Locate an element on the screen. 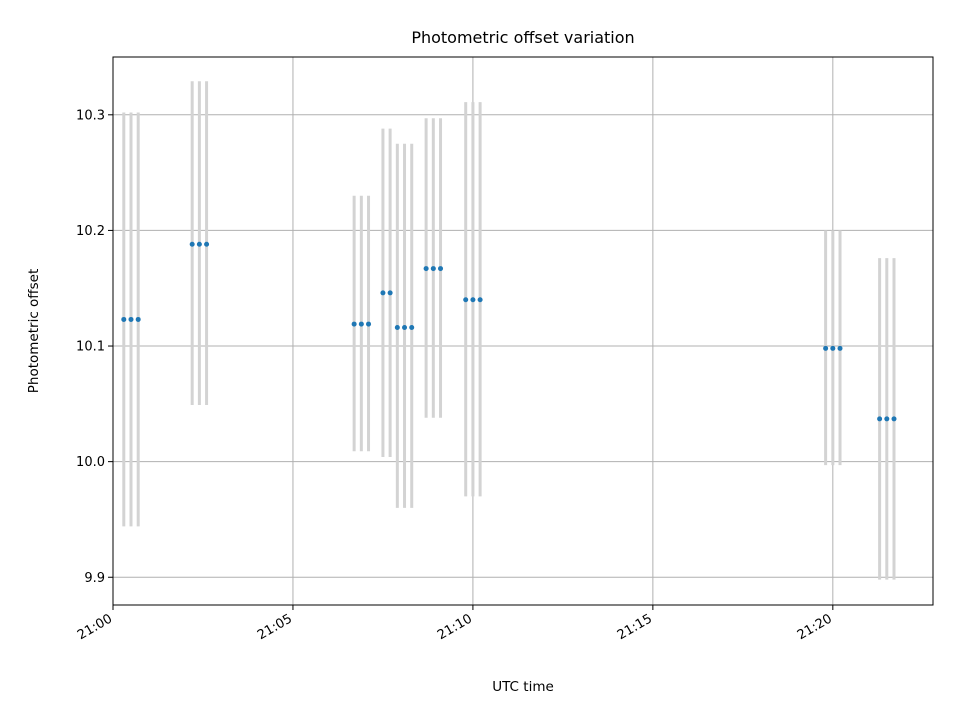 The height and width of the screenshot is (720, 960). y-tick-label: 10.2 is located at coordinates (90, 231).